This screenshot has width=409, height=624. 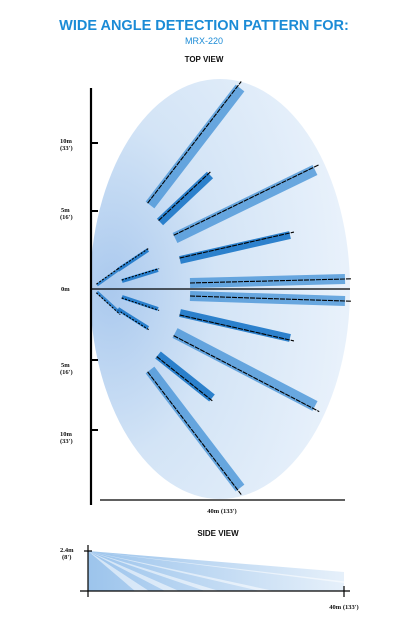 I want to click on side-view-beams, so click(x=223, y=571).